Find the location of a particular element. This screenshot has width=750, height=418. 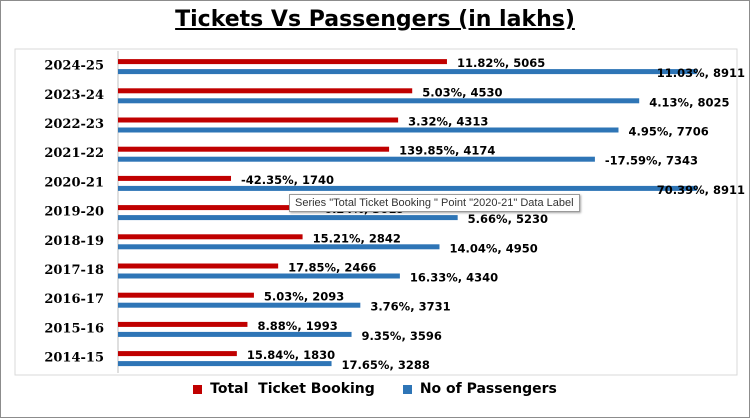

legend-swatch-total-ticket-booking is located at coordinates (198, 389).